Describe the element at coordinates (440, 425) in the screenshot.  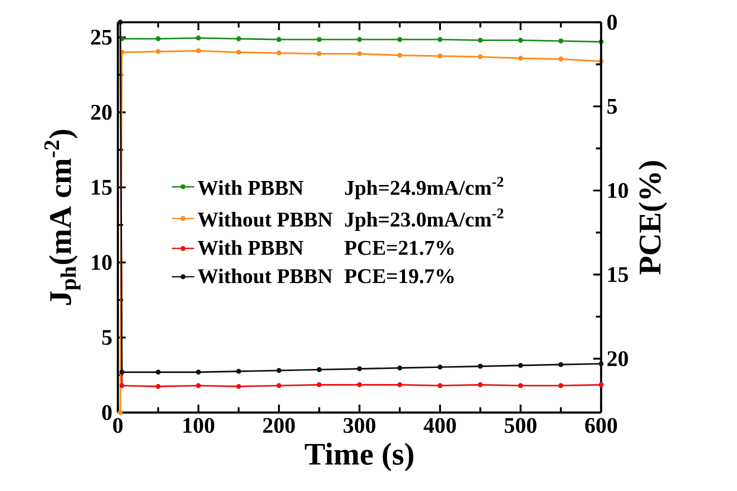
I see `x-tick-label: 400` at that location.